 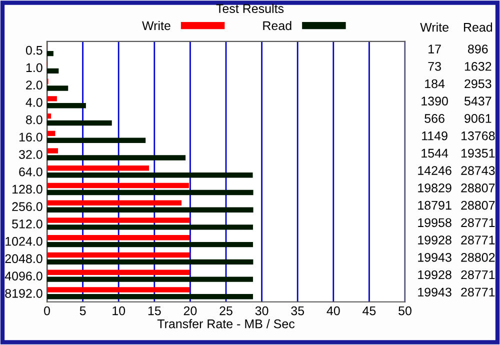 I want to click on x-tick-label: 40, so click(x=333, y=311).